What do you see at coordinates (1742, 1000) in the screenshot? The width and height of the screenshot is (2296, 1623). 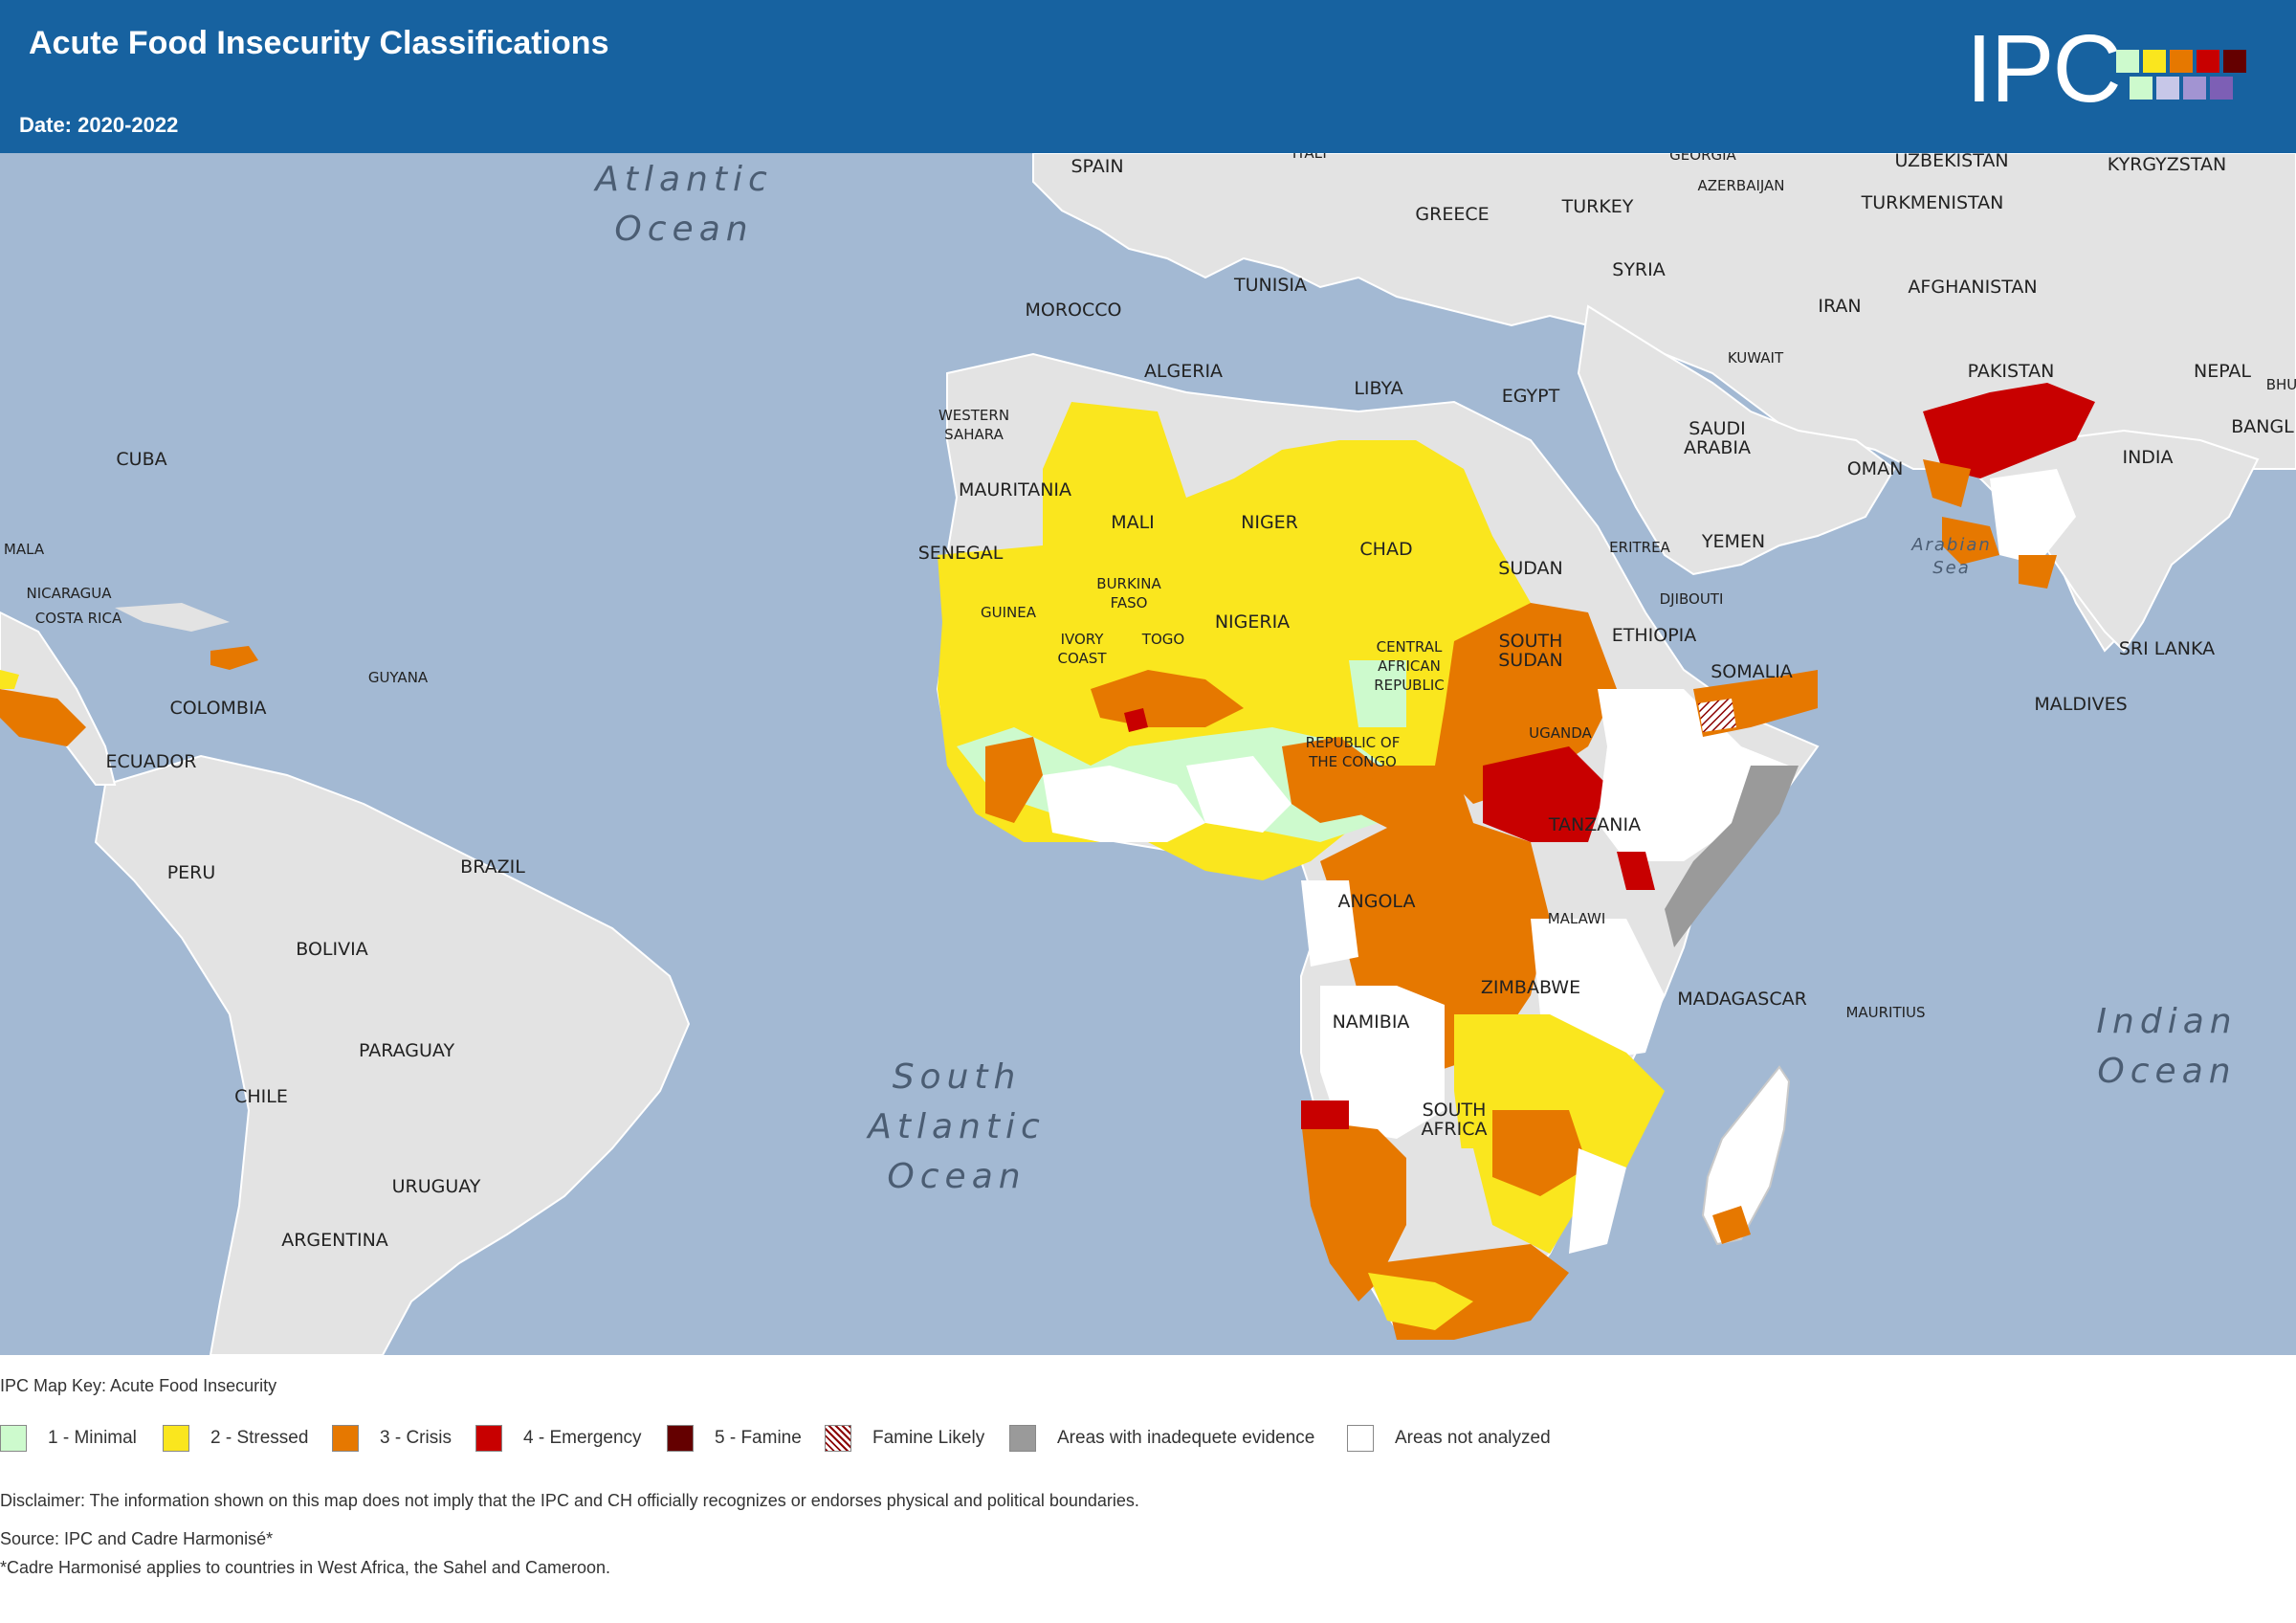 I see `country-label: MADAGASCAR` at bounding box center [1742, 1000].